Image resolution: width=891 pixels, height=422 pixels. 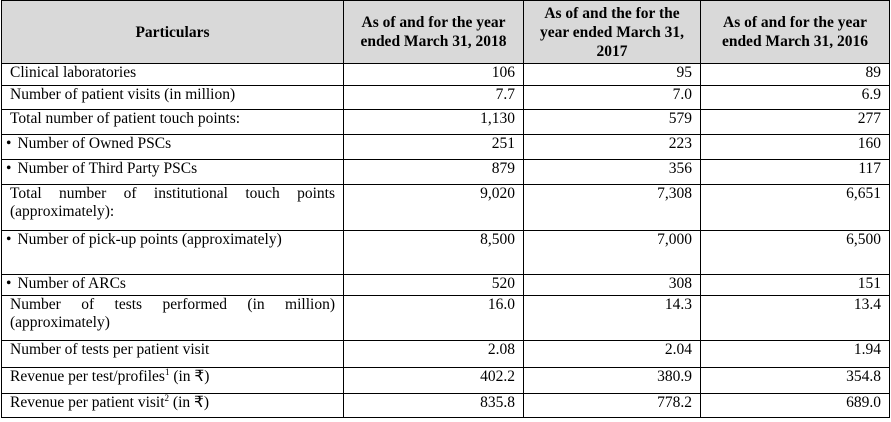 I want to click on row-label: • Number of Owned PSCs, so click(x=172, y=147).